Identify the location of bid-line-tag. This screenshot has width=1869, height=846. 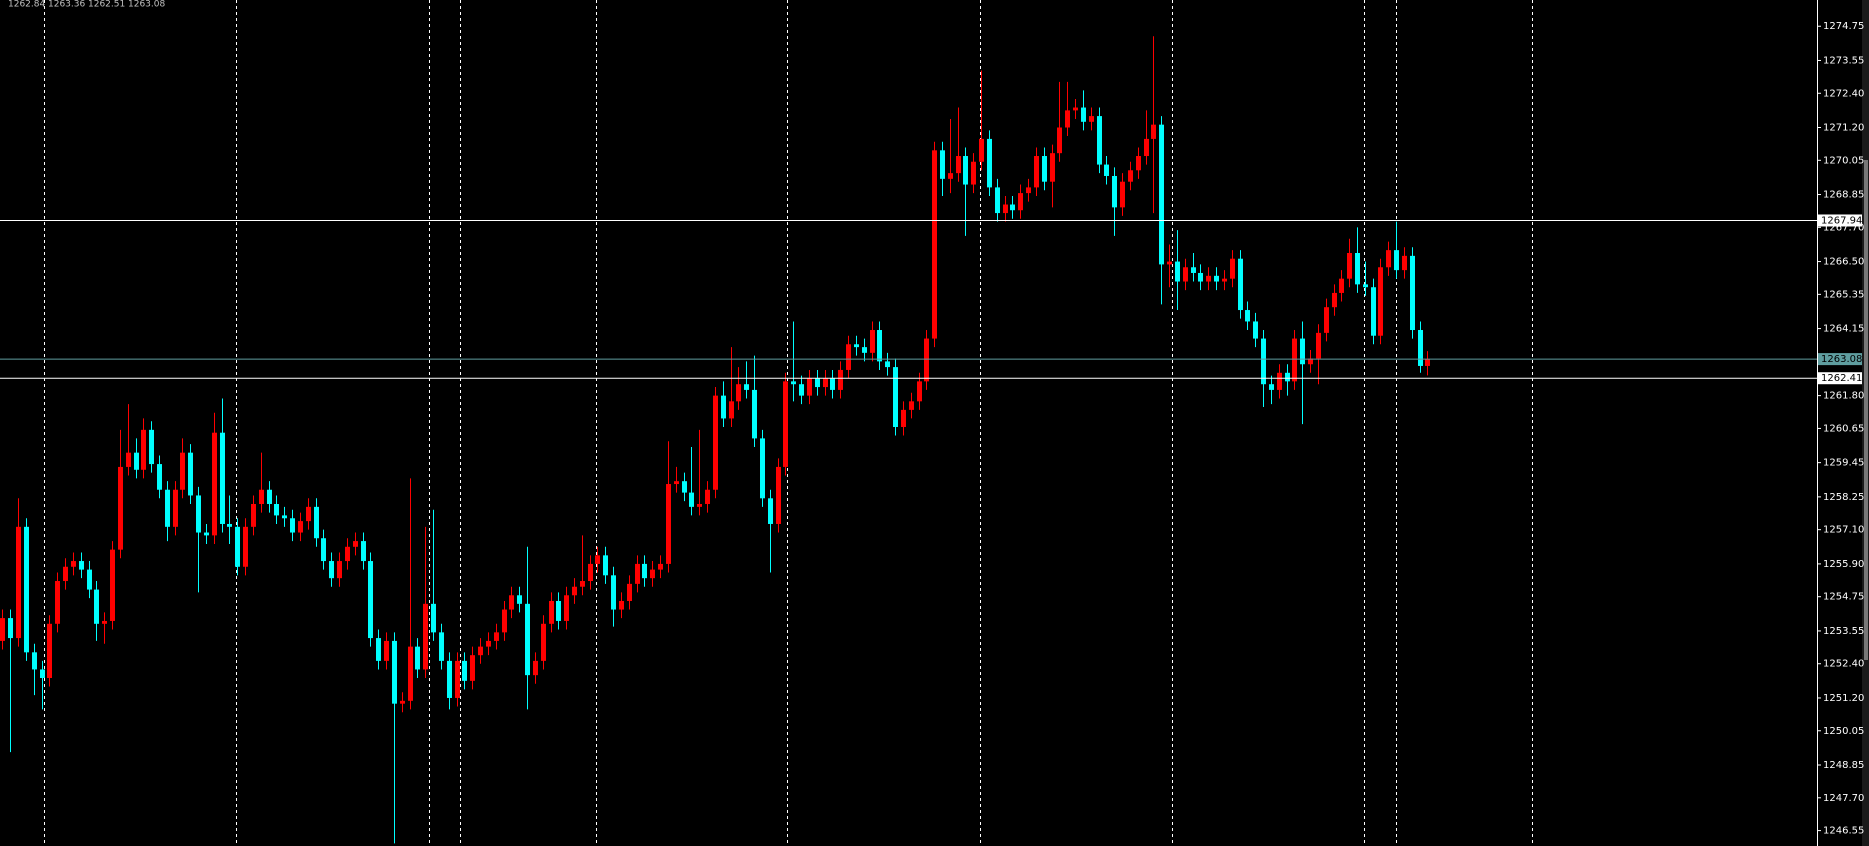
(1840, 359).